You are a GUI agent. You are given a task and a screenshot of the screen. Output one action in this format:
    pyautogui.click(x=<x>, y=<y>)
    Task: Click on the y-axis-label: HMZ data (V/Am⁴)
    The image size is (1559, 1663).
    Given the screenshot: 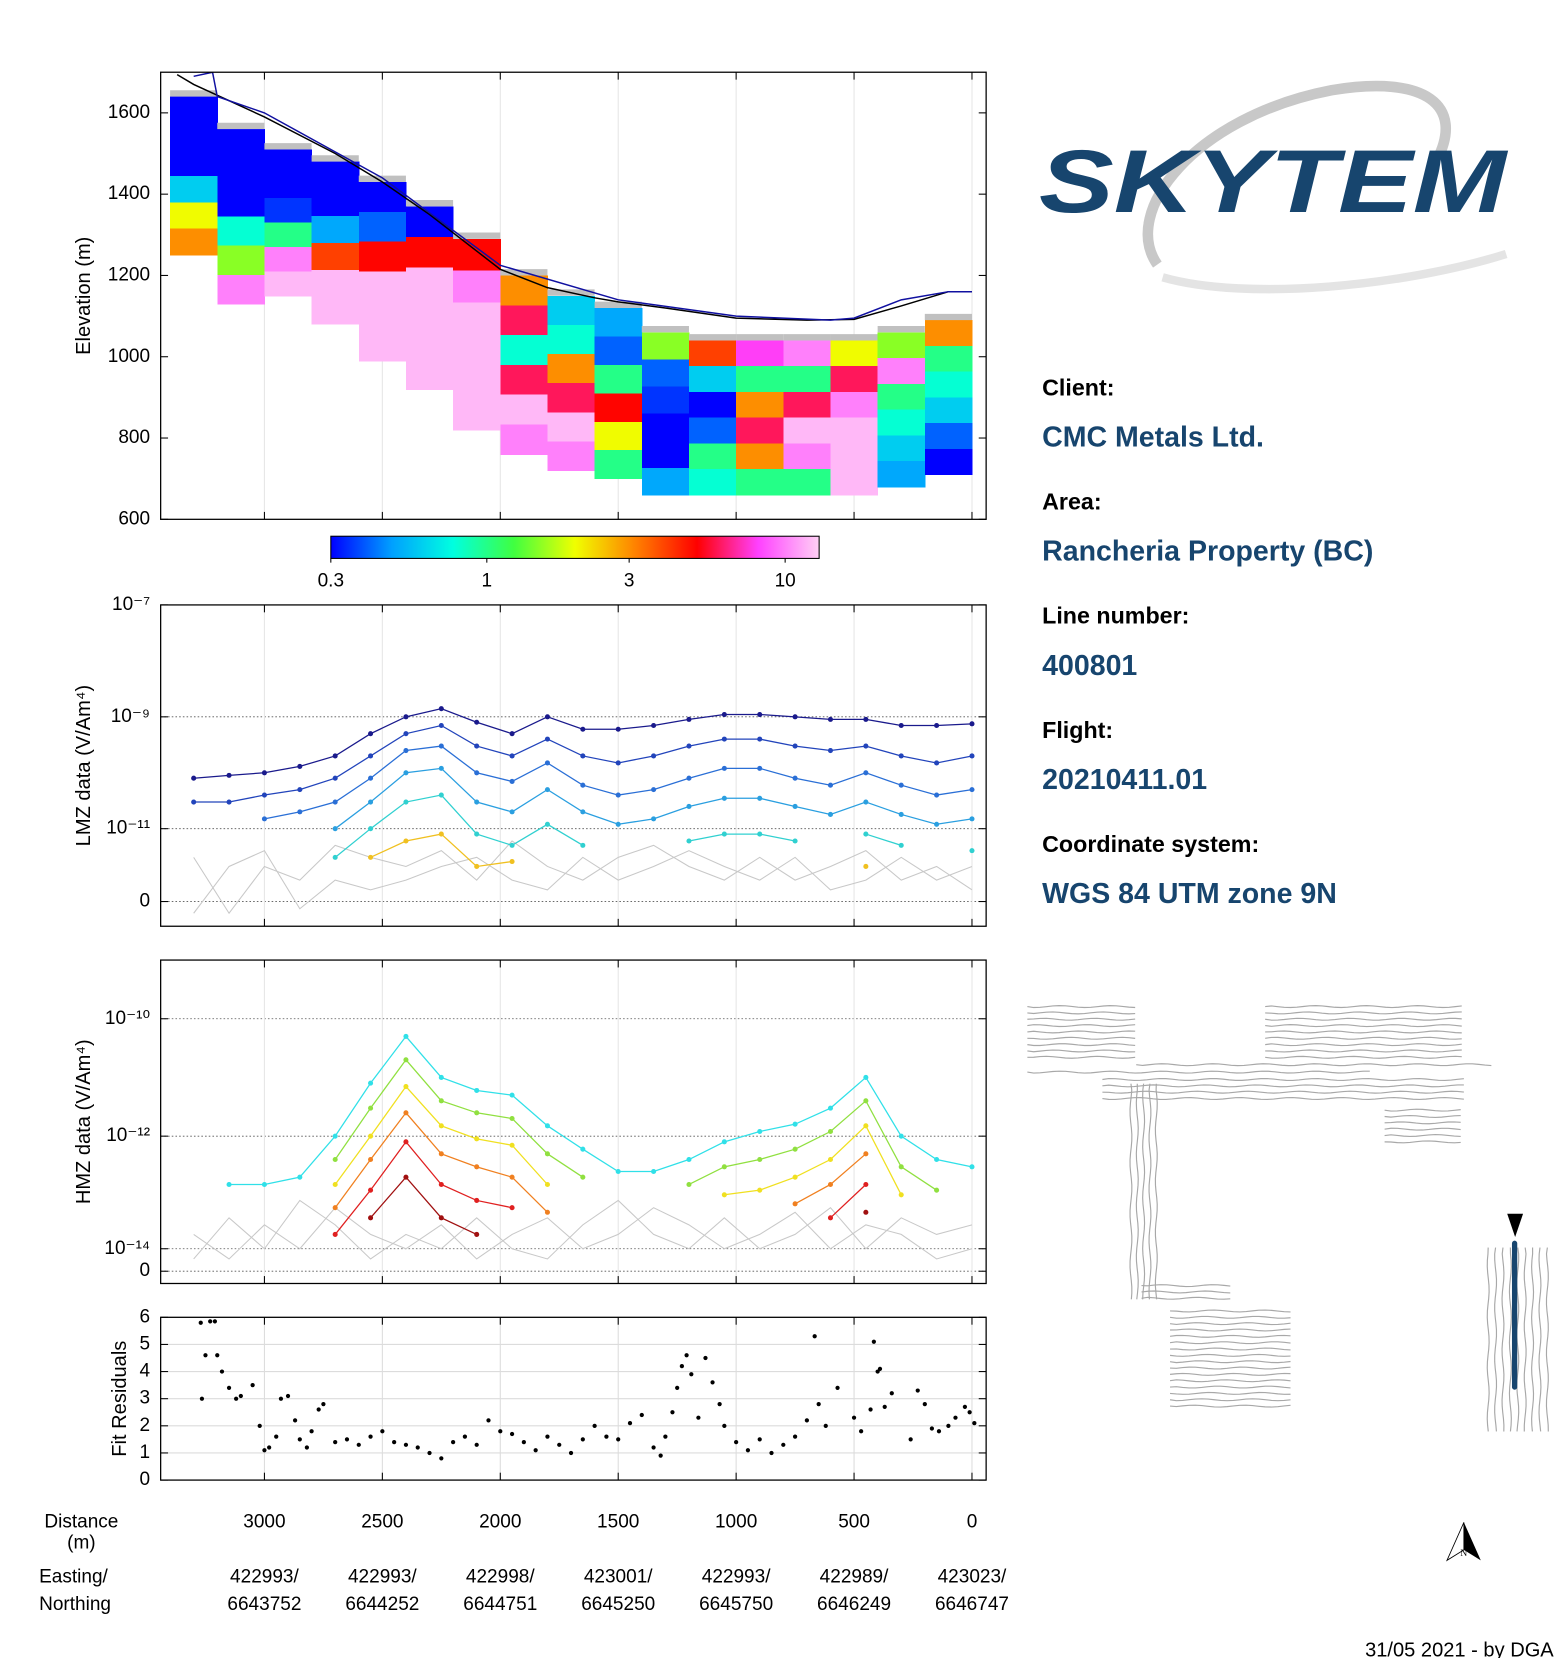 What is the action you would take?
    pyautogui.click(x=84, y=1121)
    